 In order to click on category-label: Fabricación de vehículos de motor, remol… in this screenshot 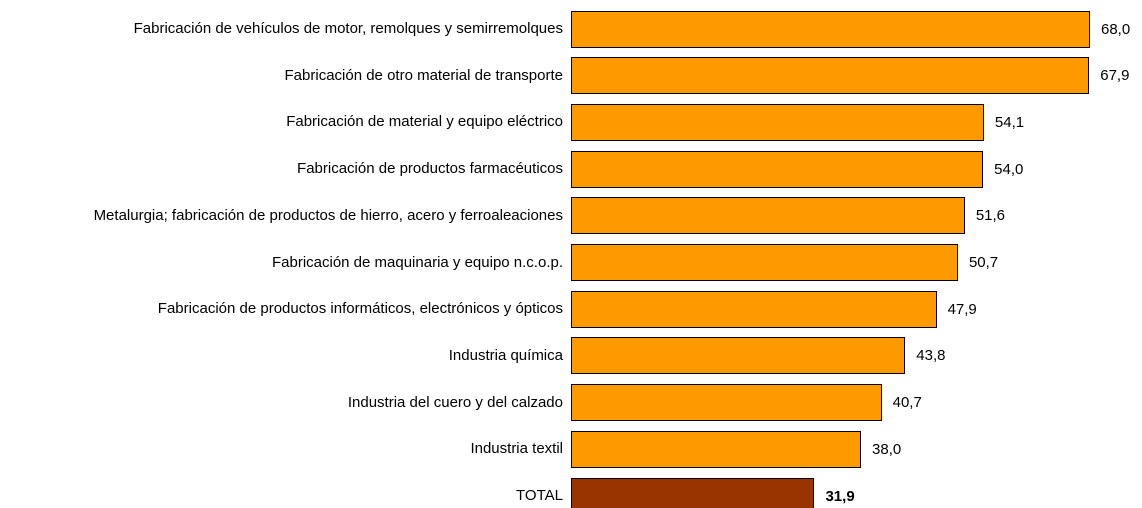, I will do `click(348, 28)`.